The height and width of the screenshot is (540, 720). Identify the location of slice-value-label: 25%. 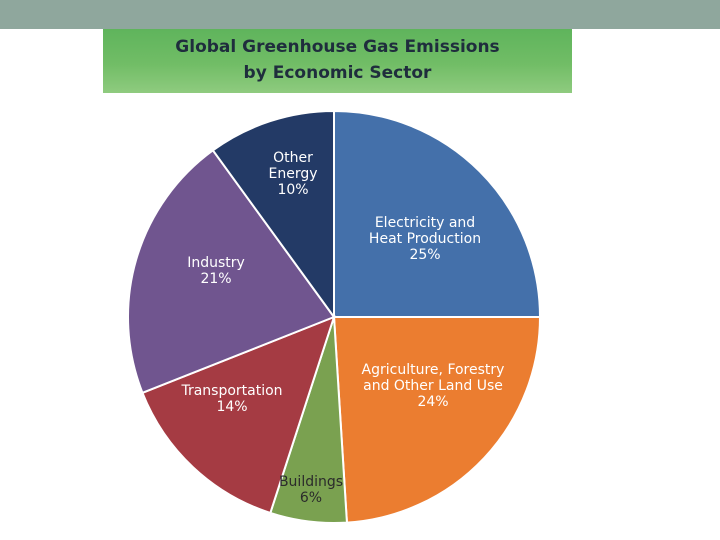
(424, 255).